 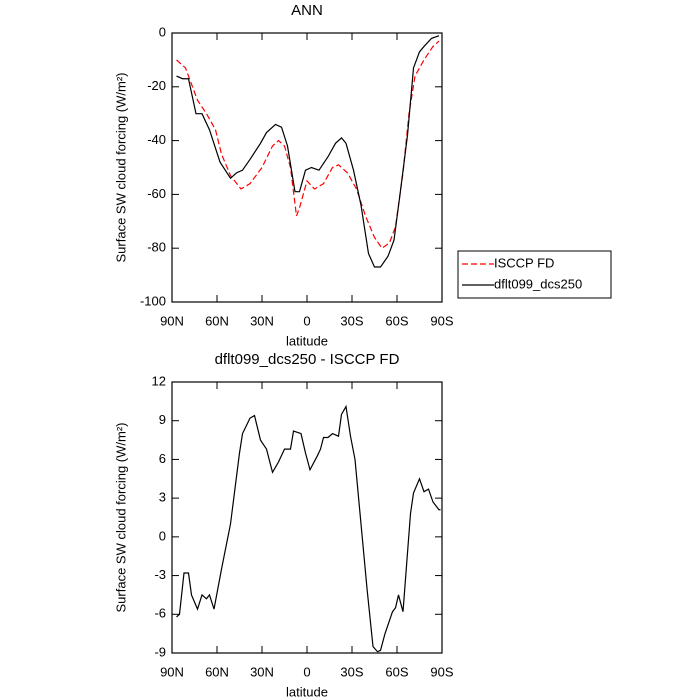 What do you see at coordinates (307, 359) in the screenshot?
I see `chart-title: dflt099_dcs250 - ISCCP FD` at bounding box center [307, 359].